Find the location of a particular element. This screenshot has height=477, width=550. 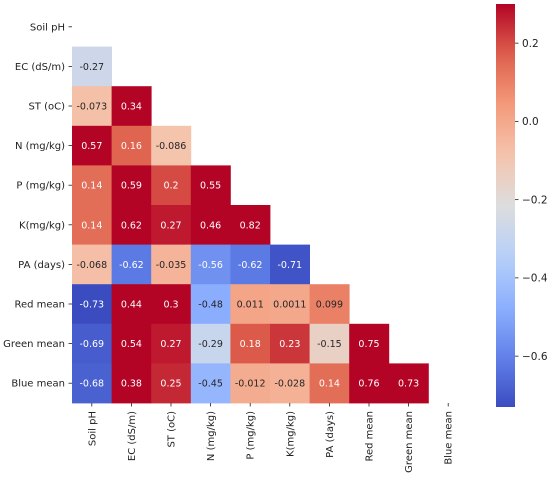

heatmap-cell-value-label: 0.73 is located at coordinates (408, 384).